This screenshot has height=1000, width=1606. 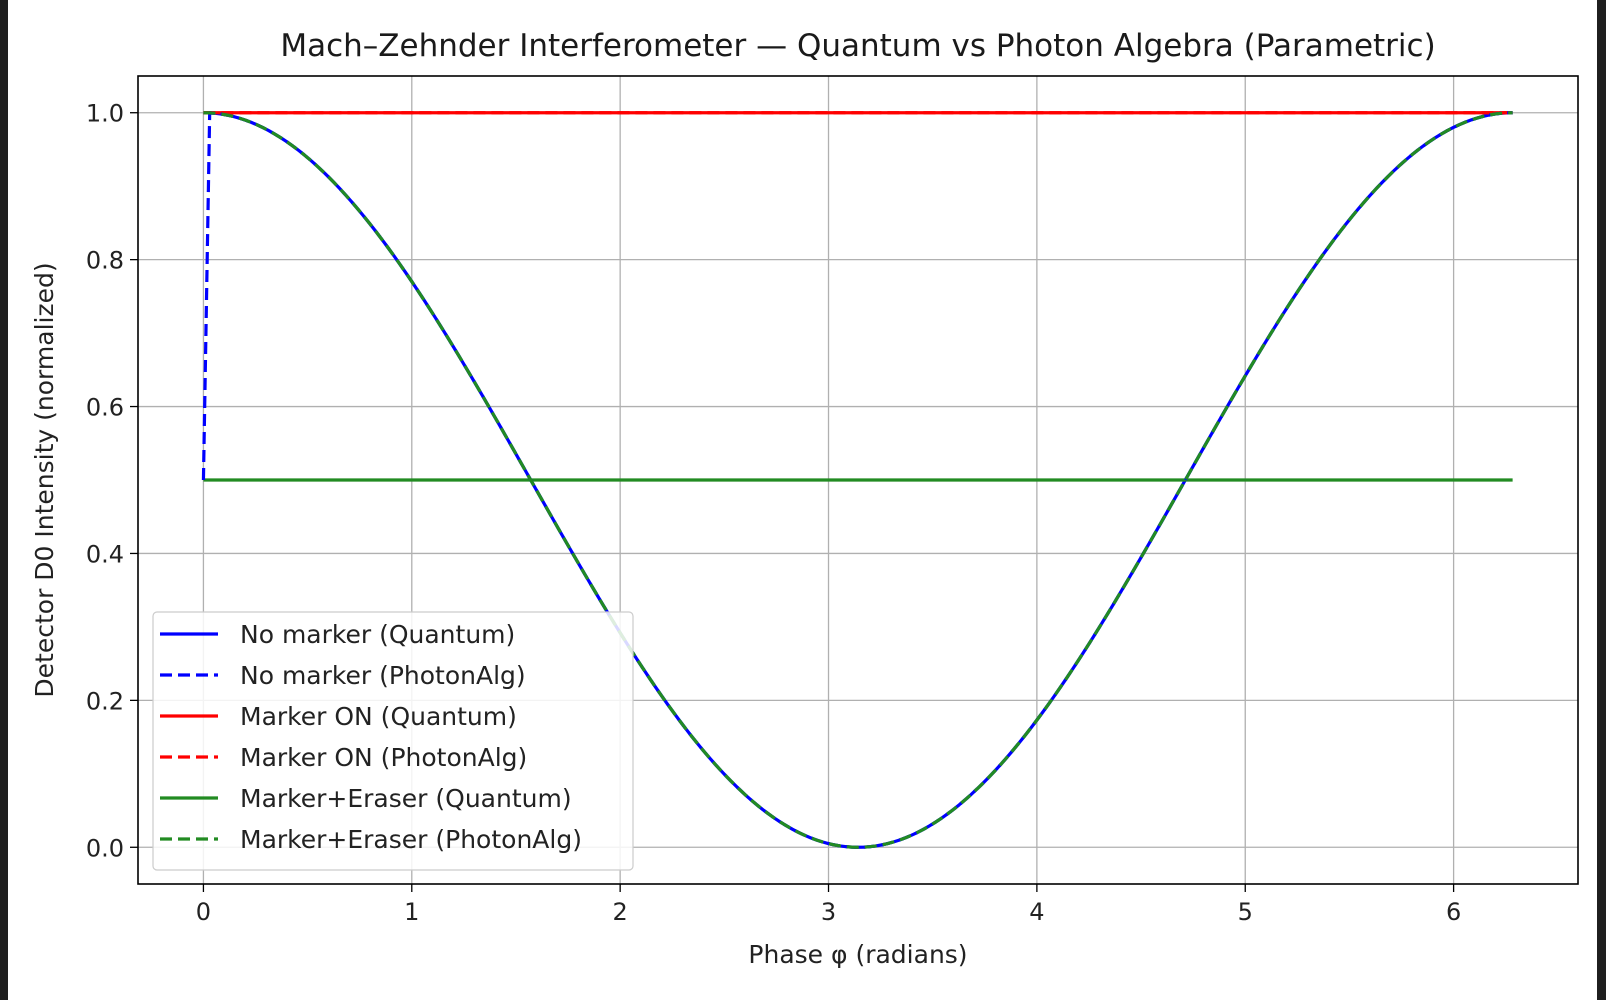 What do you see at coordinates (4, 500) in the screenshot?
I see `window-edge-left` at bounding box center [4, 500].